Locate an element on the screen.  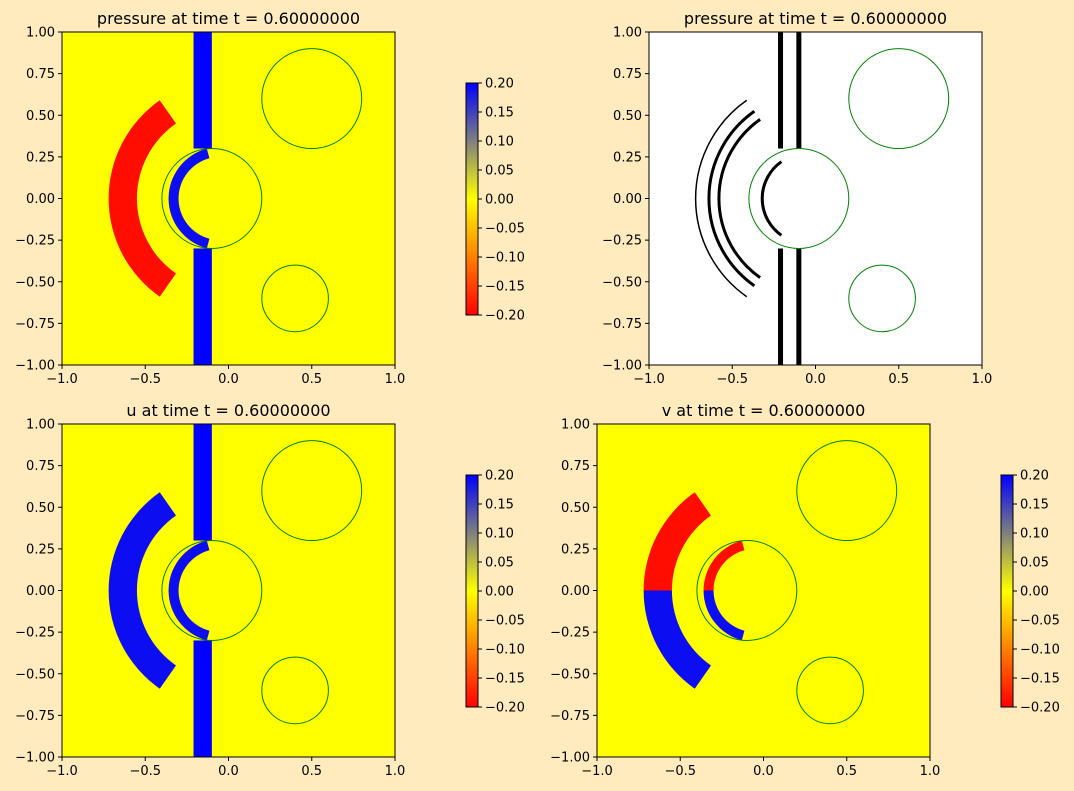
chart-title: v at time t = 0.60000000 is located at coordinates (764, 410).